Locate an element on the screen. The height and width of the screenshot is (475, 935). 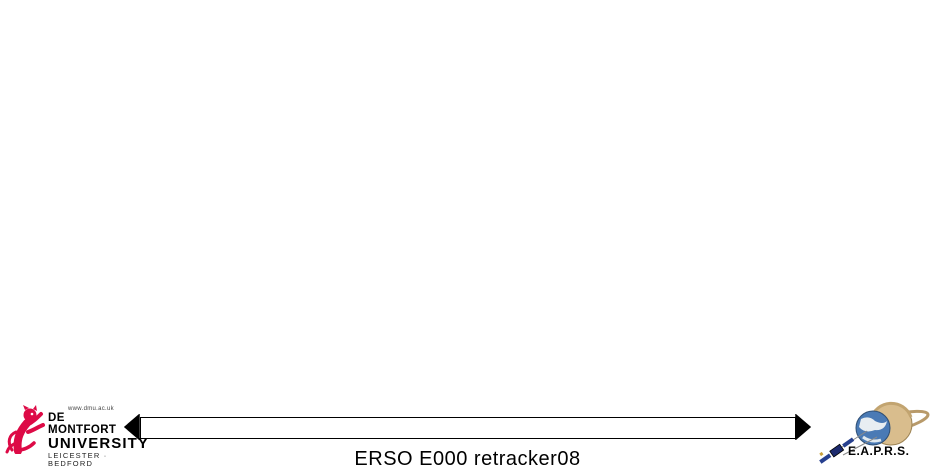
dmu-name-line1: DE MONTFORT is located at coordinates (82, 424).